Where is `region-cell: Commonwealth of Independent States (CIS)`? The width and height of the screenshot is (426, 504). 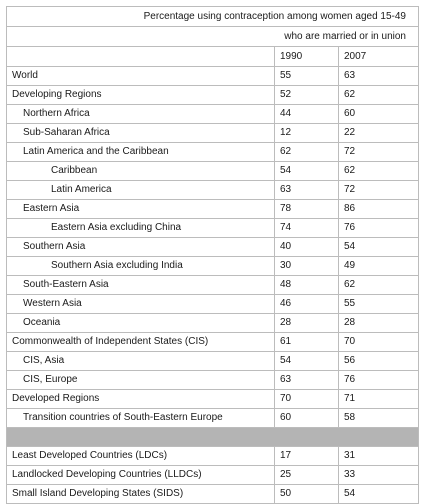
region-cell: Commonwealth of Independent States (CIS) is located at coordinates (140, 342).